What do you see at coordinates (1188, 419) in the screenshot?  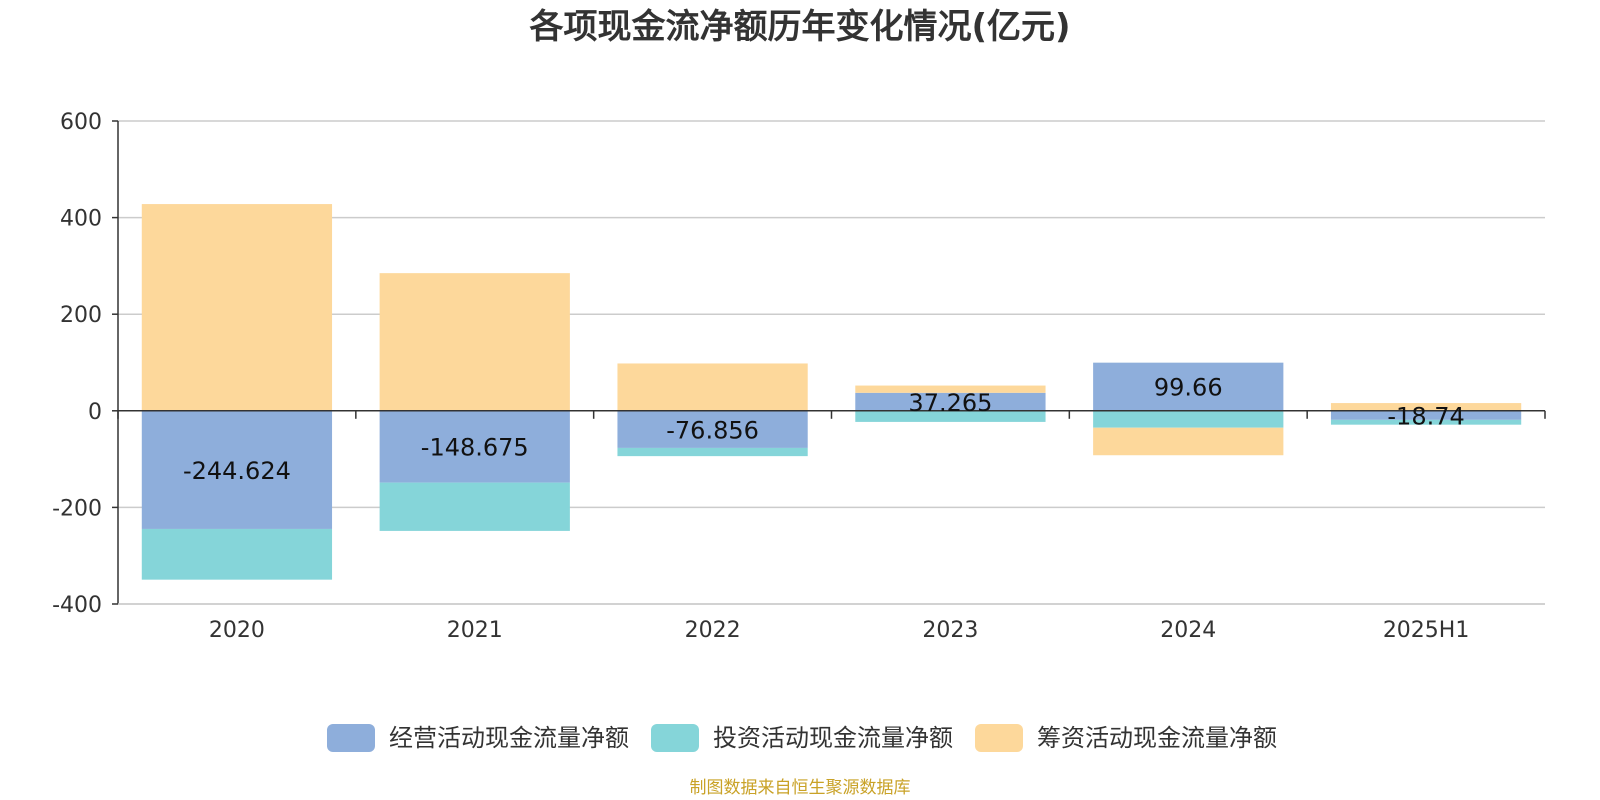 I see `bar-series2-2024` at bounding box center [1188, 419].